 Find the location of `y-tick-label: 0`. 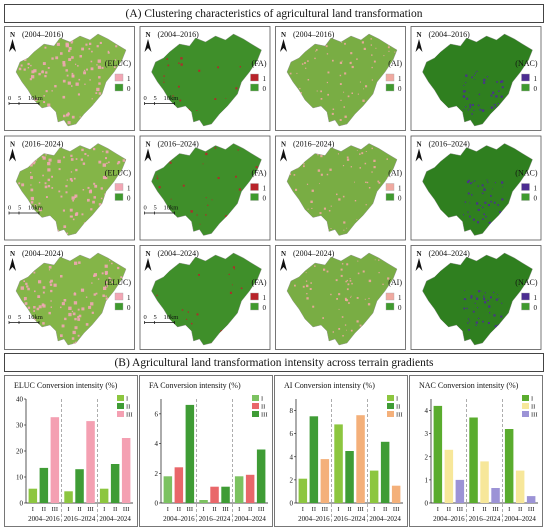

y-tick-label: 0 is located at coordinates (22, 504).